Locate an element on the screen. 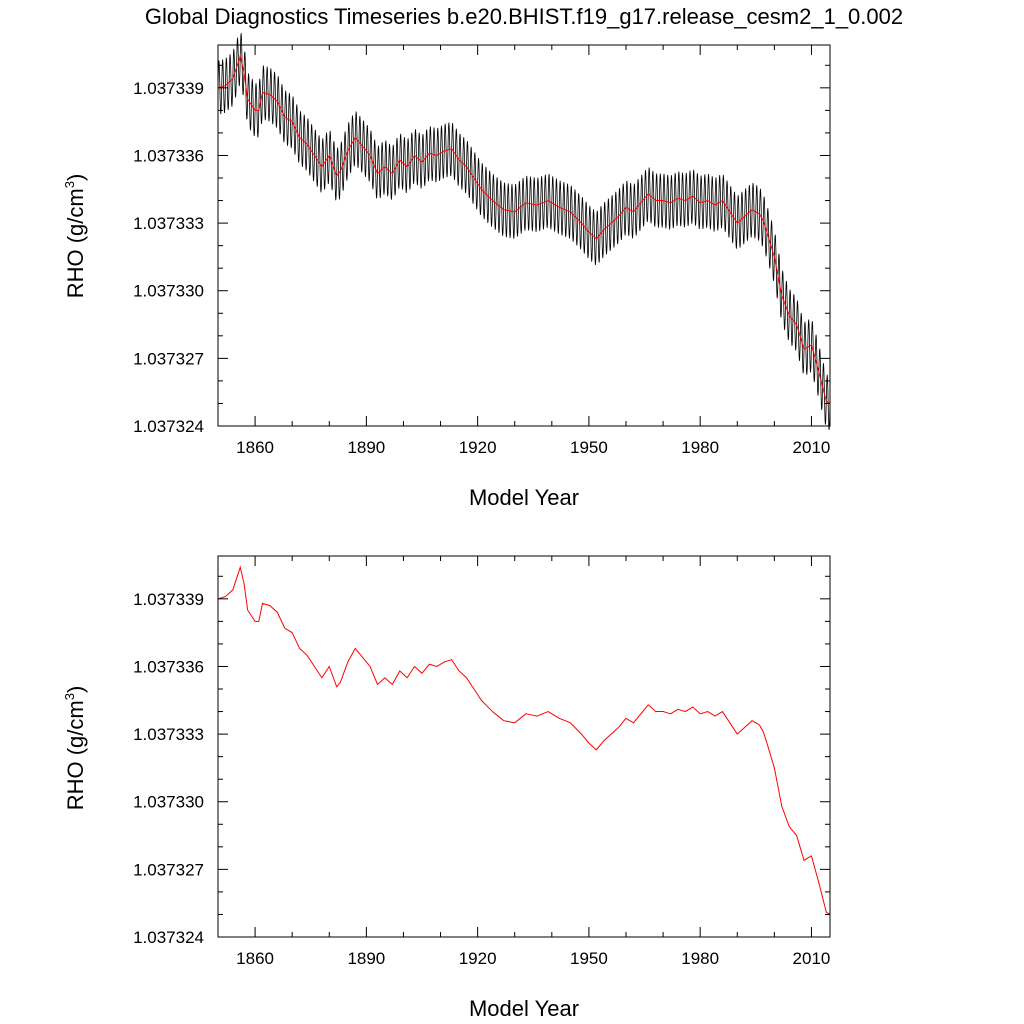  top-x-tick-labels: 1860 1890 1920 1950 1980 2010 is located at coordinates (533, 447).